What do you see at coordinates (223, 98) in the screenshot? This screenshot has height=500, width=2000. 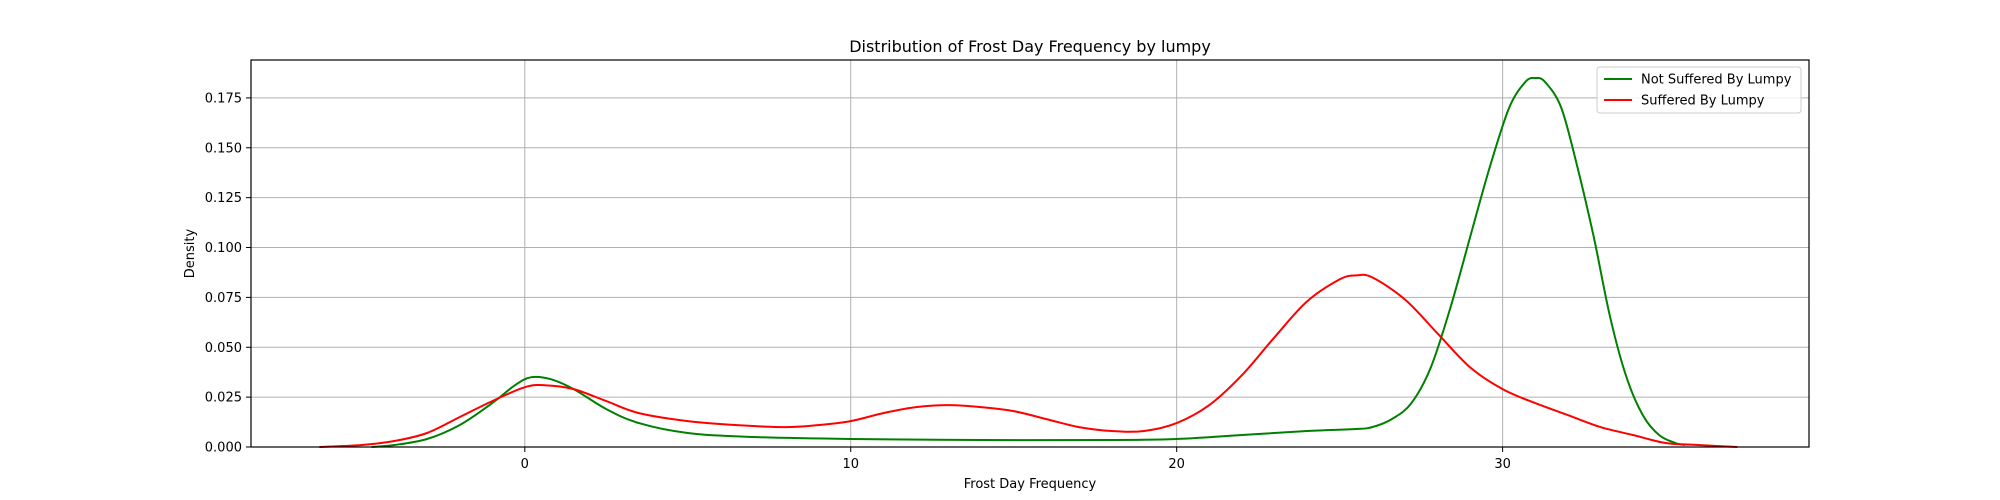 I see `y-tick-label-7: 0.175` at bounding box center [223, 98].